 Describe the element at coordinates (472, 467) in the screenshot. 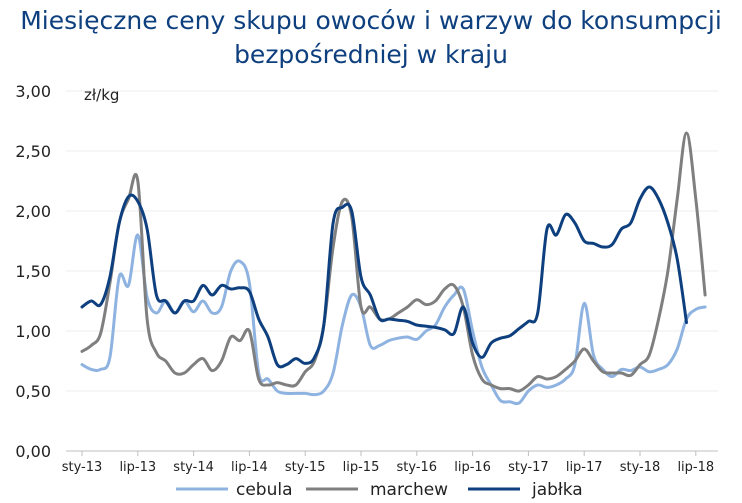

I see `x-tick-label: lip-16` at that location.